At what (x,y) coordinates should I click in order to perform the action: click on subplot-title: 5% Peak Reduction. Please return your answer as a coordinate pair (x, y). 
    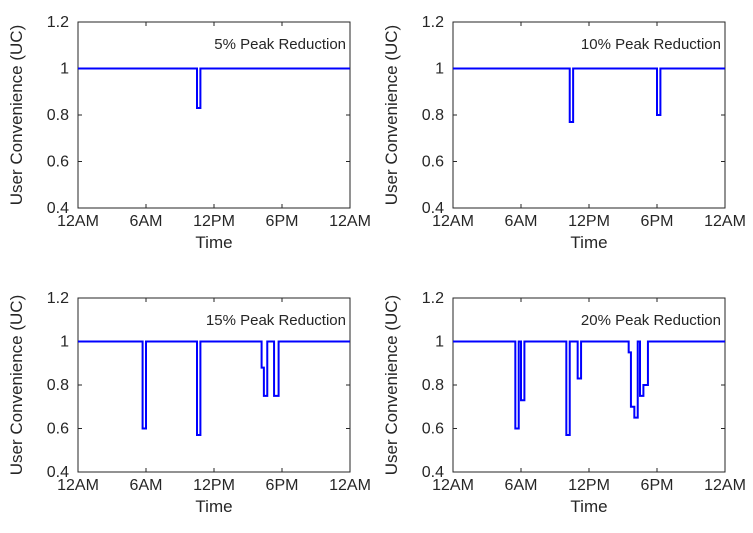
    Looking at the image, I should click on (280, 44).